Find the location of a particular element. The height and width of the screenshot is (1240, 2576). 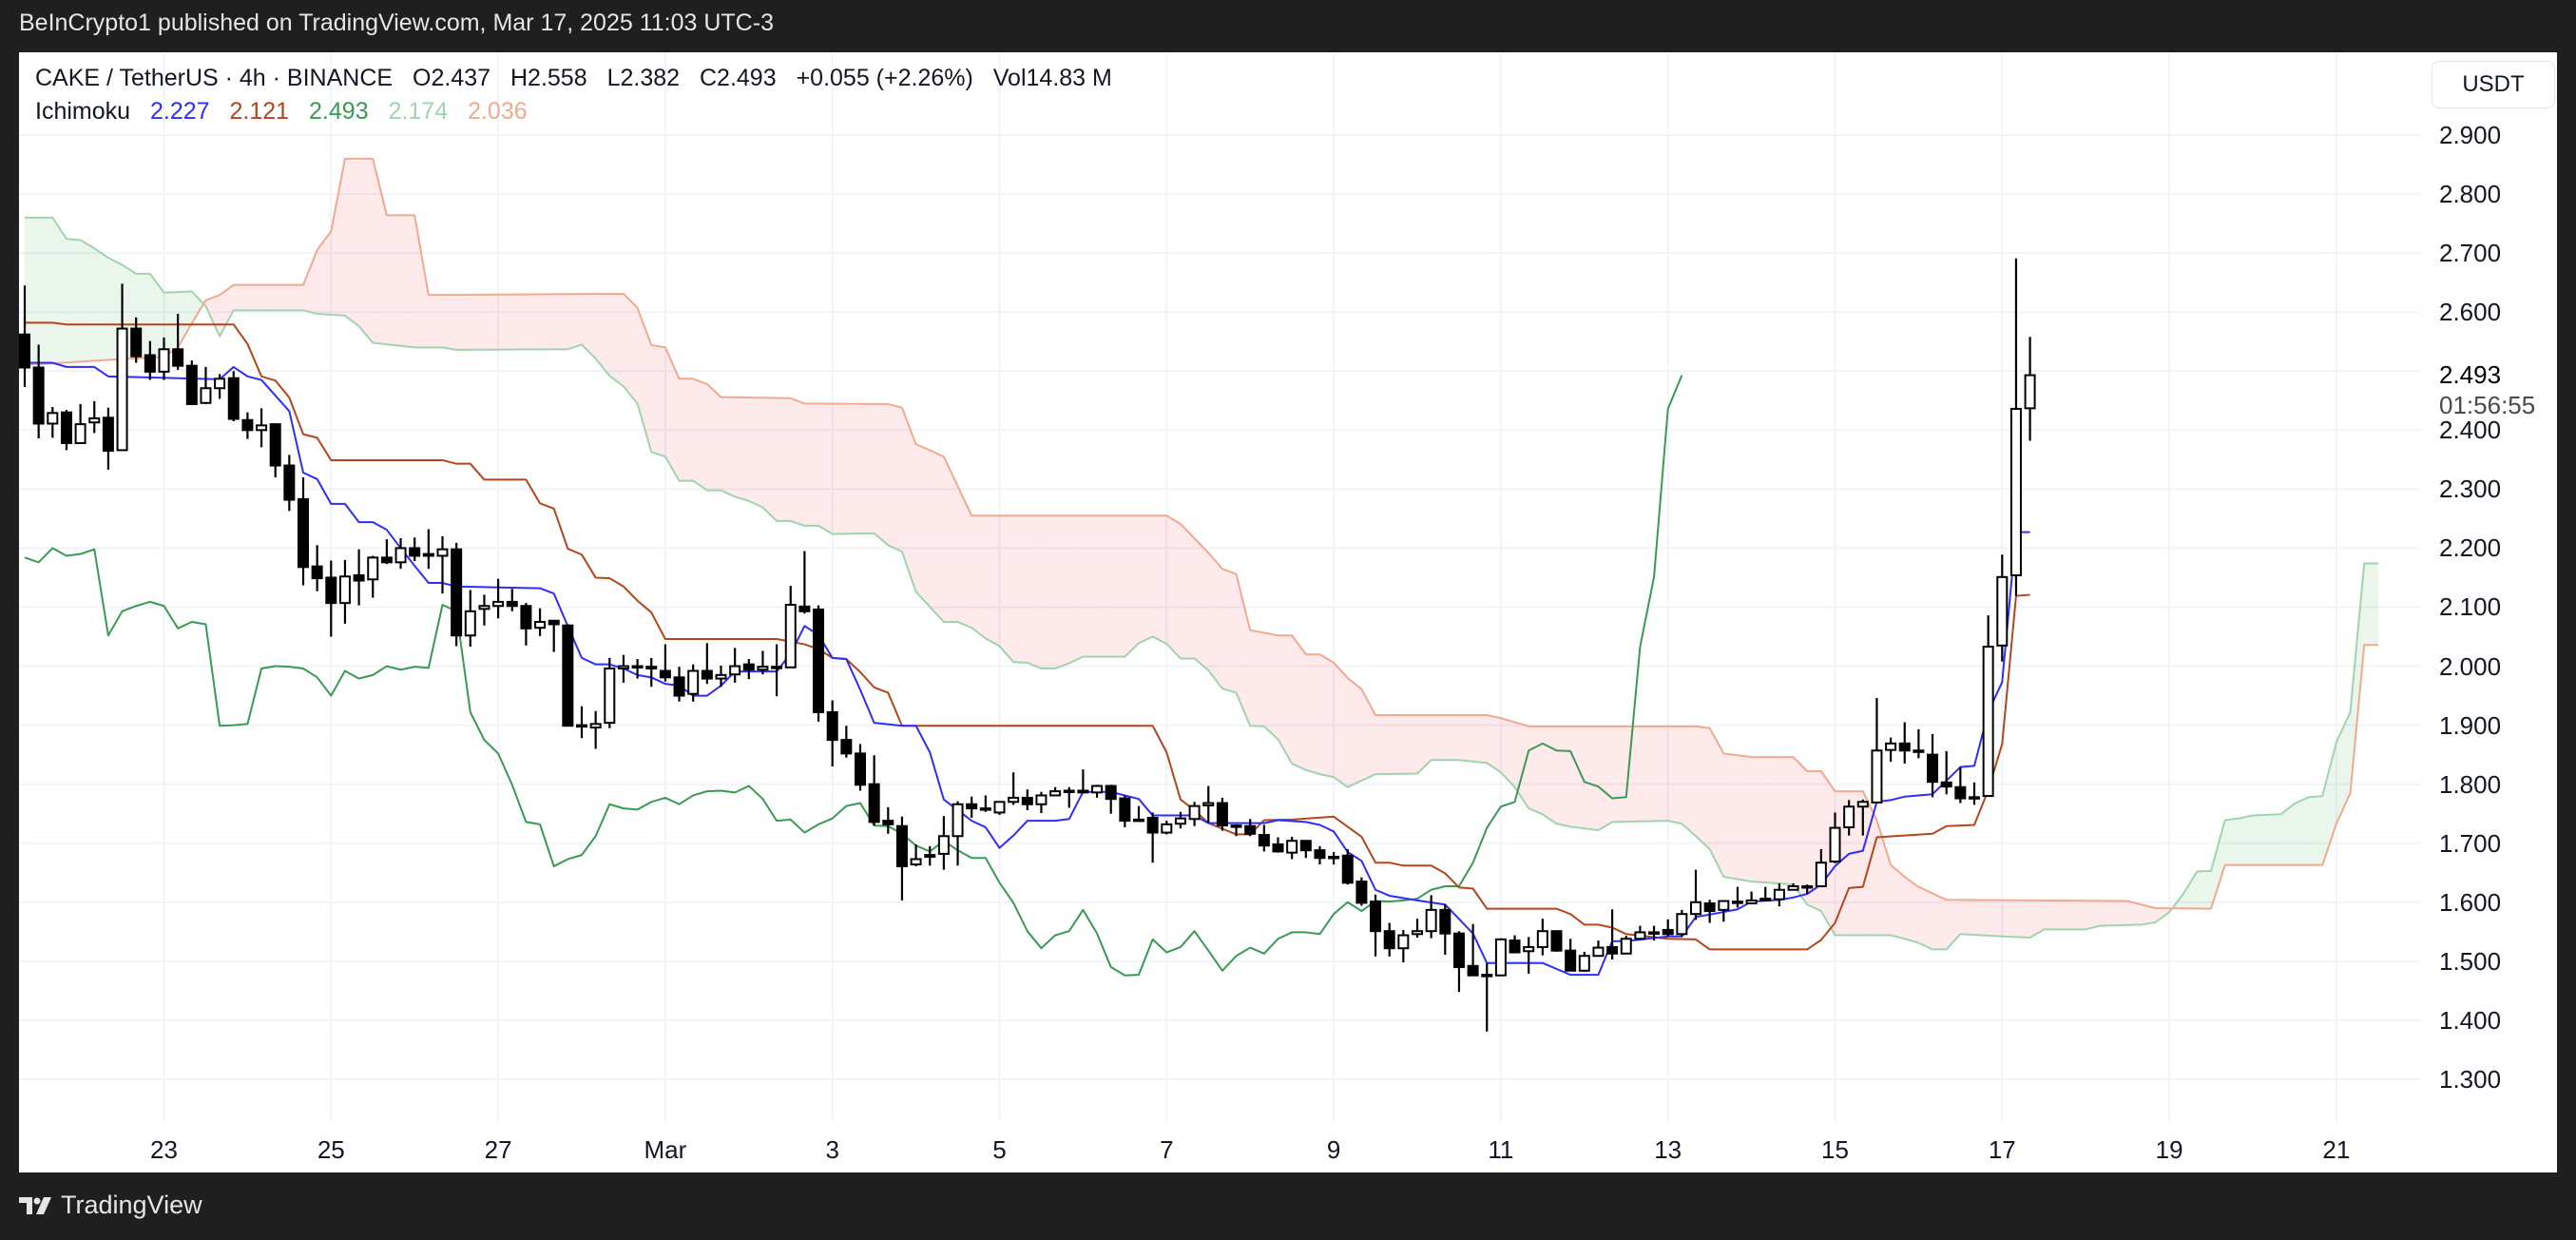

time-tick-label: 13 is located at coordinates (1668, 1149).